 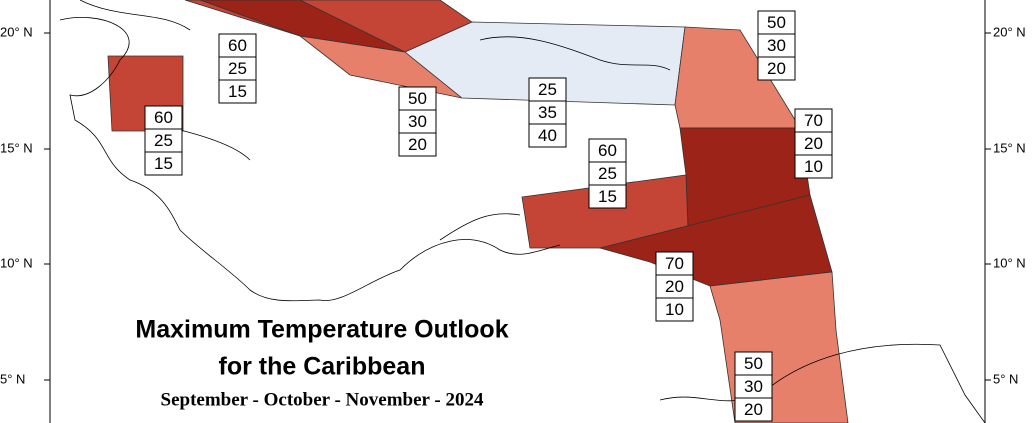 I want to click on region, so click(x=779, y=347).